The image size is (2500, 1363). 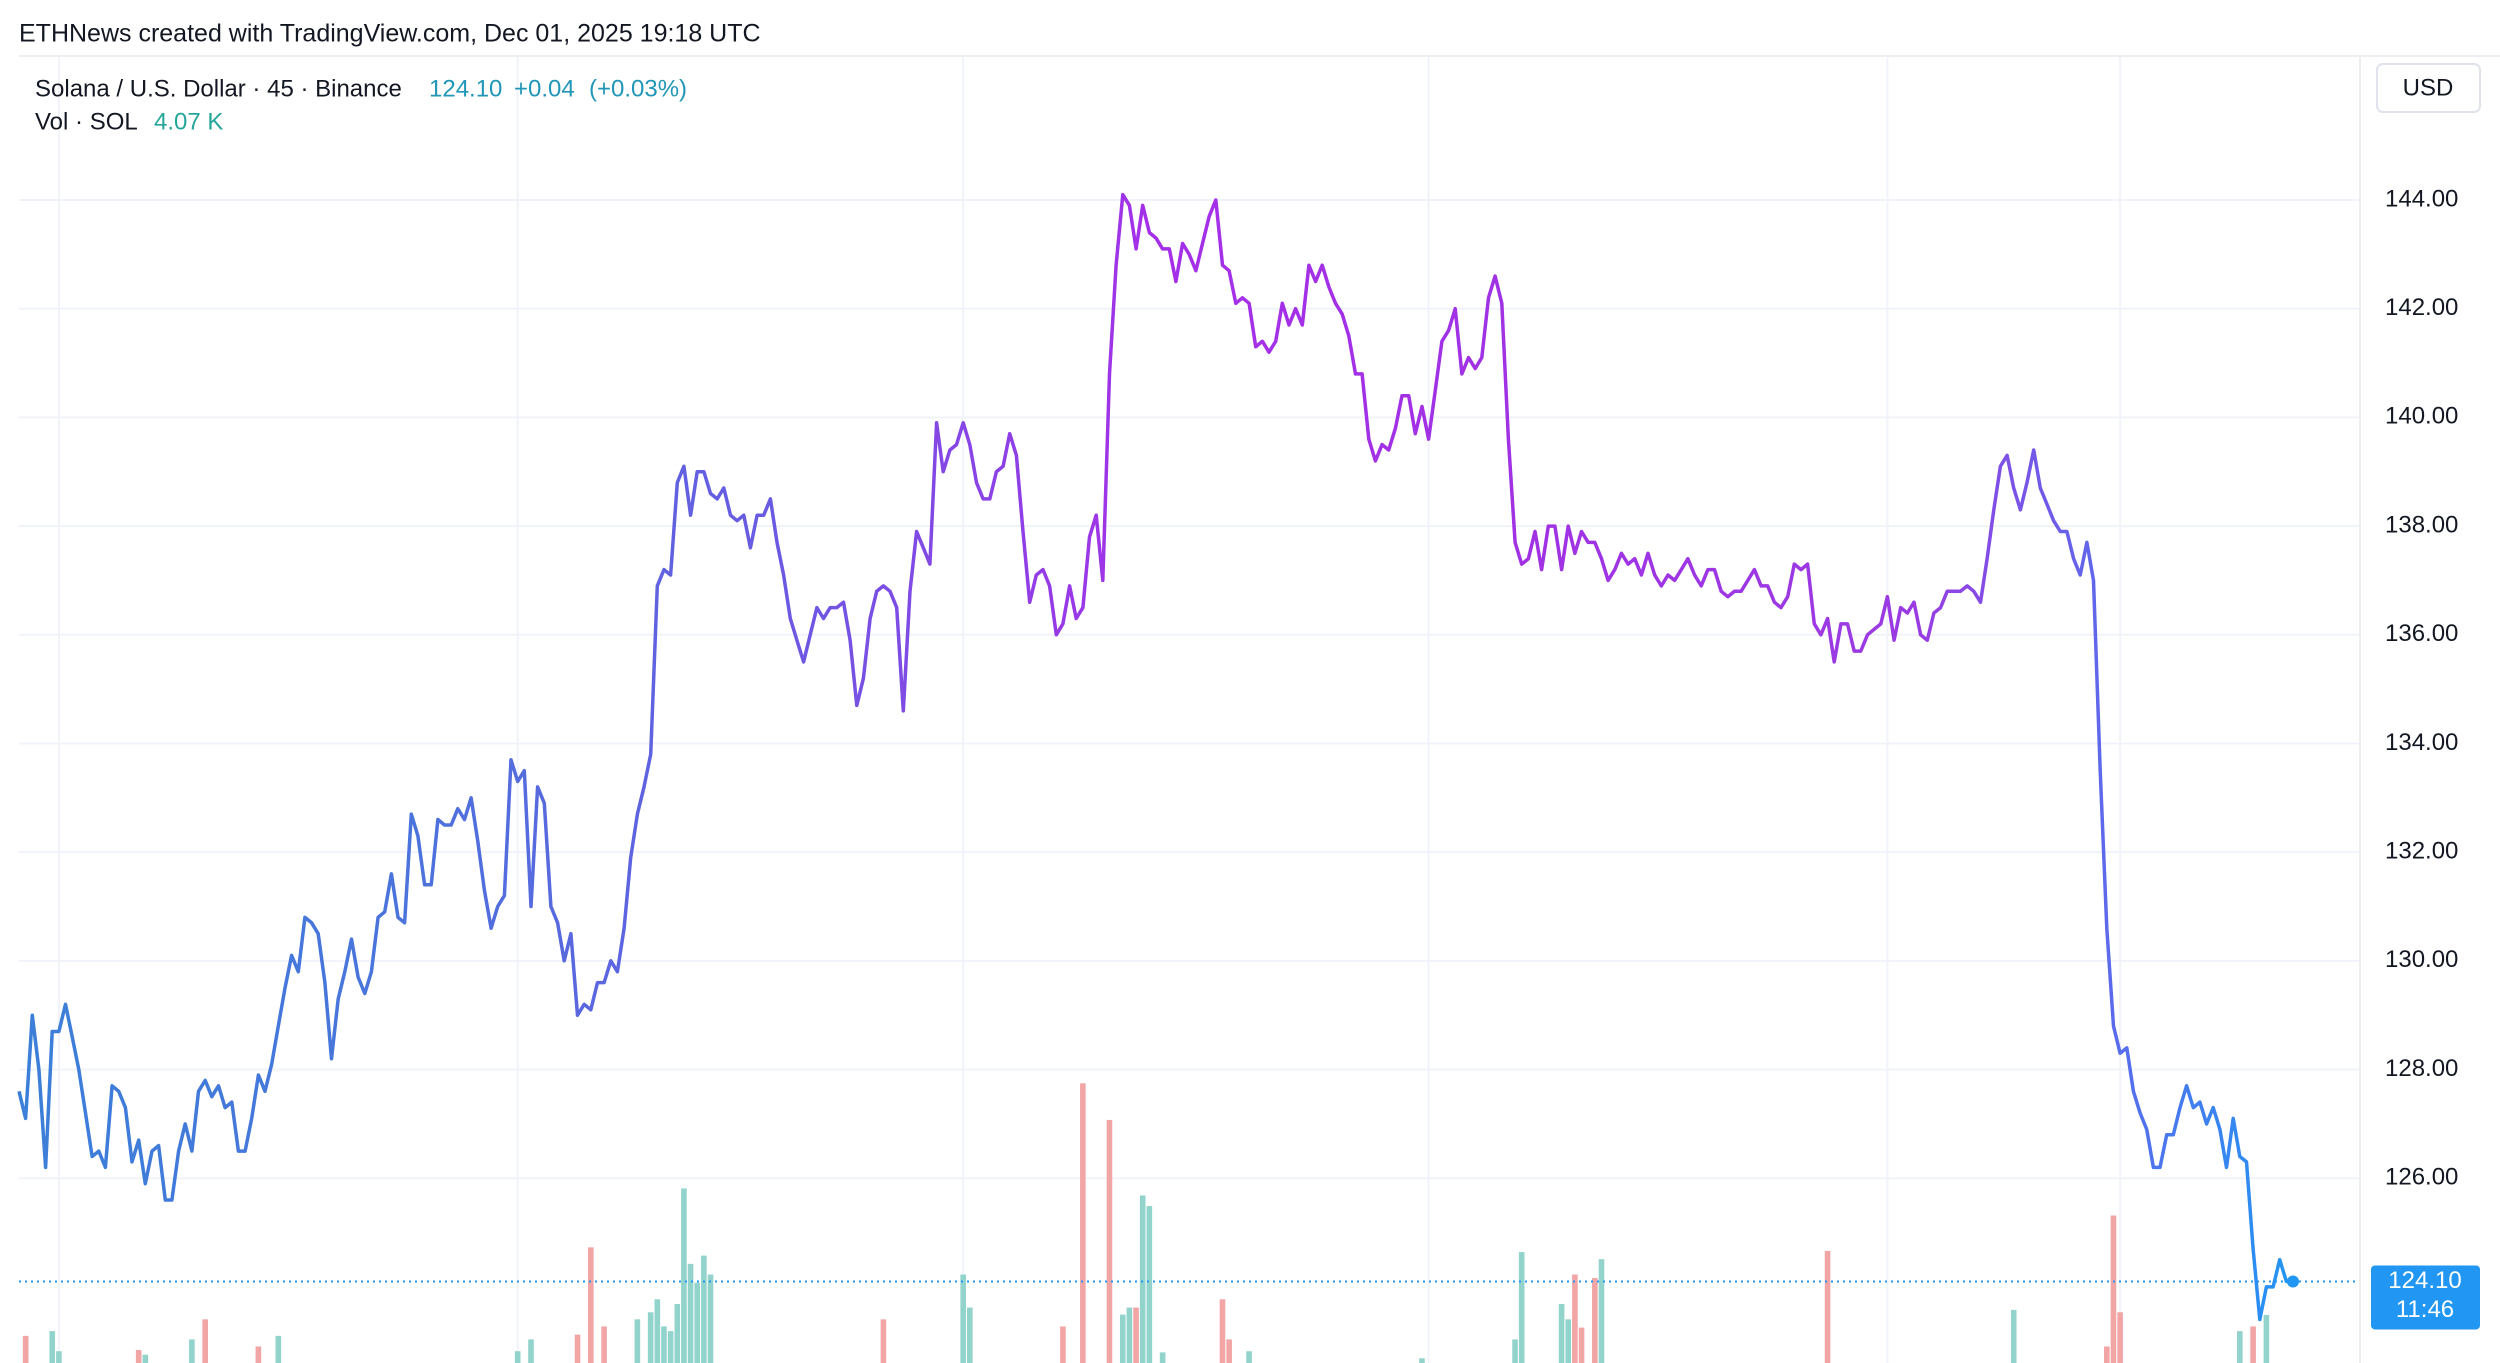 What do you see at coordinates (2421, 633) in the screenshot?
I see `y-tick-label: 136.00` at bounding box center [2421, 633].